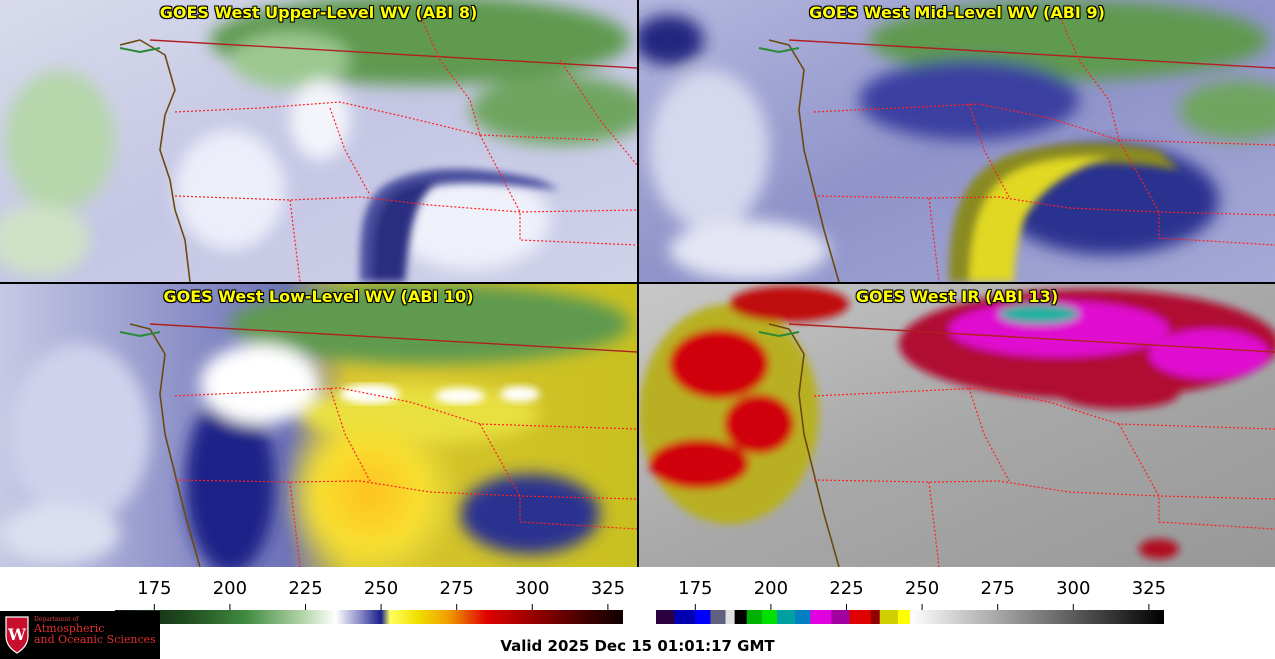 Image resolution: width=1275 pixels, height=659 pixels. I want to click on valid-time: Valid 2025 Dec 15 01:01:17 GMT, so click(637, 646).